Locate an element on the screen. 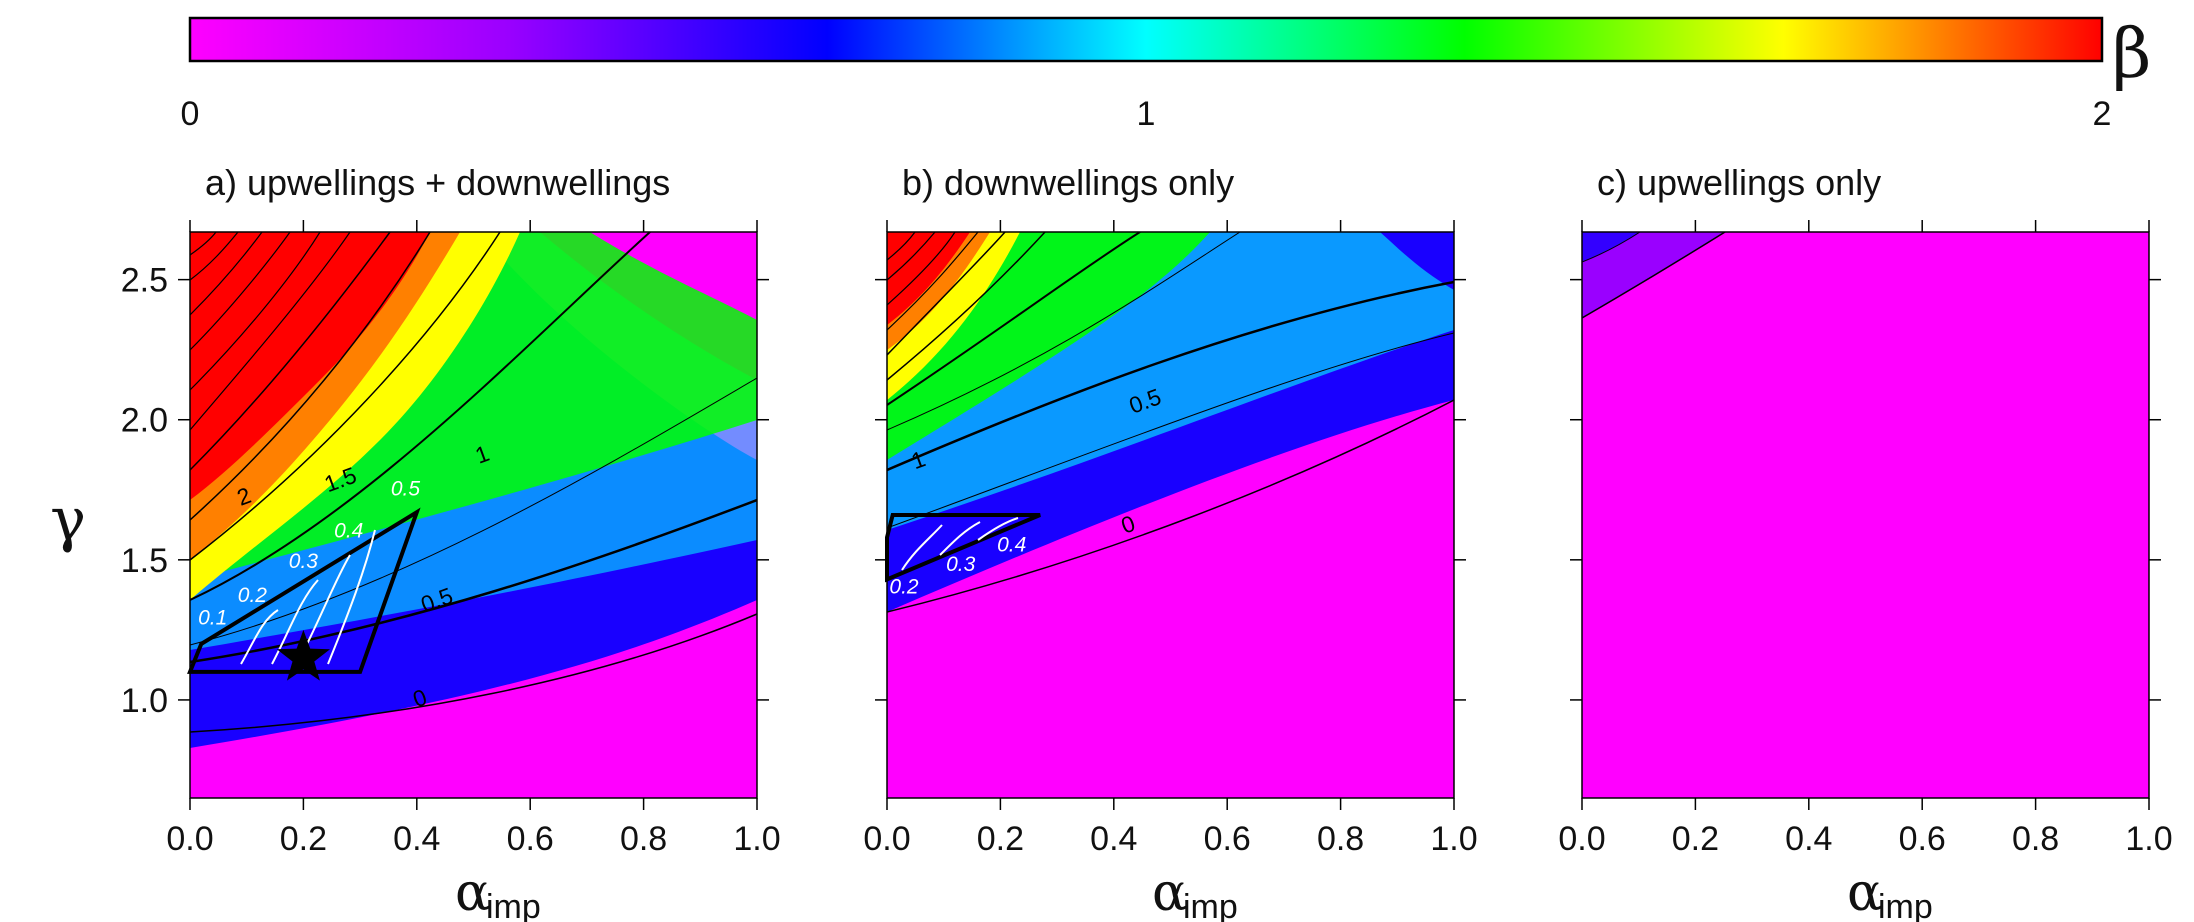 The width and height of the screenshot is (2194, 922). colorbar-tick-2: 2 is located at coordinates (2102, 114).